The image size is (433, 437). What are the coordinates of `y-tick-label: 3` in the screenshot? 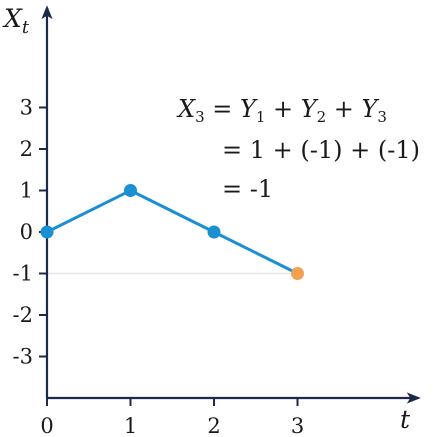 It's located at (26, 108).